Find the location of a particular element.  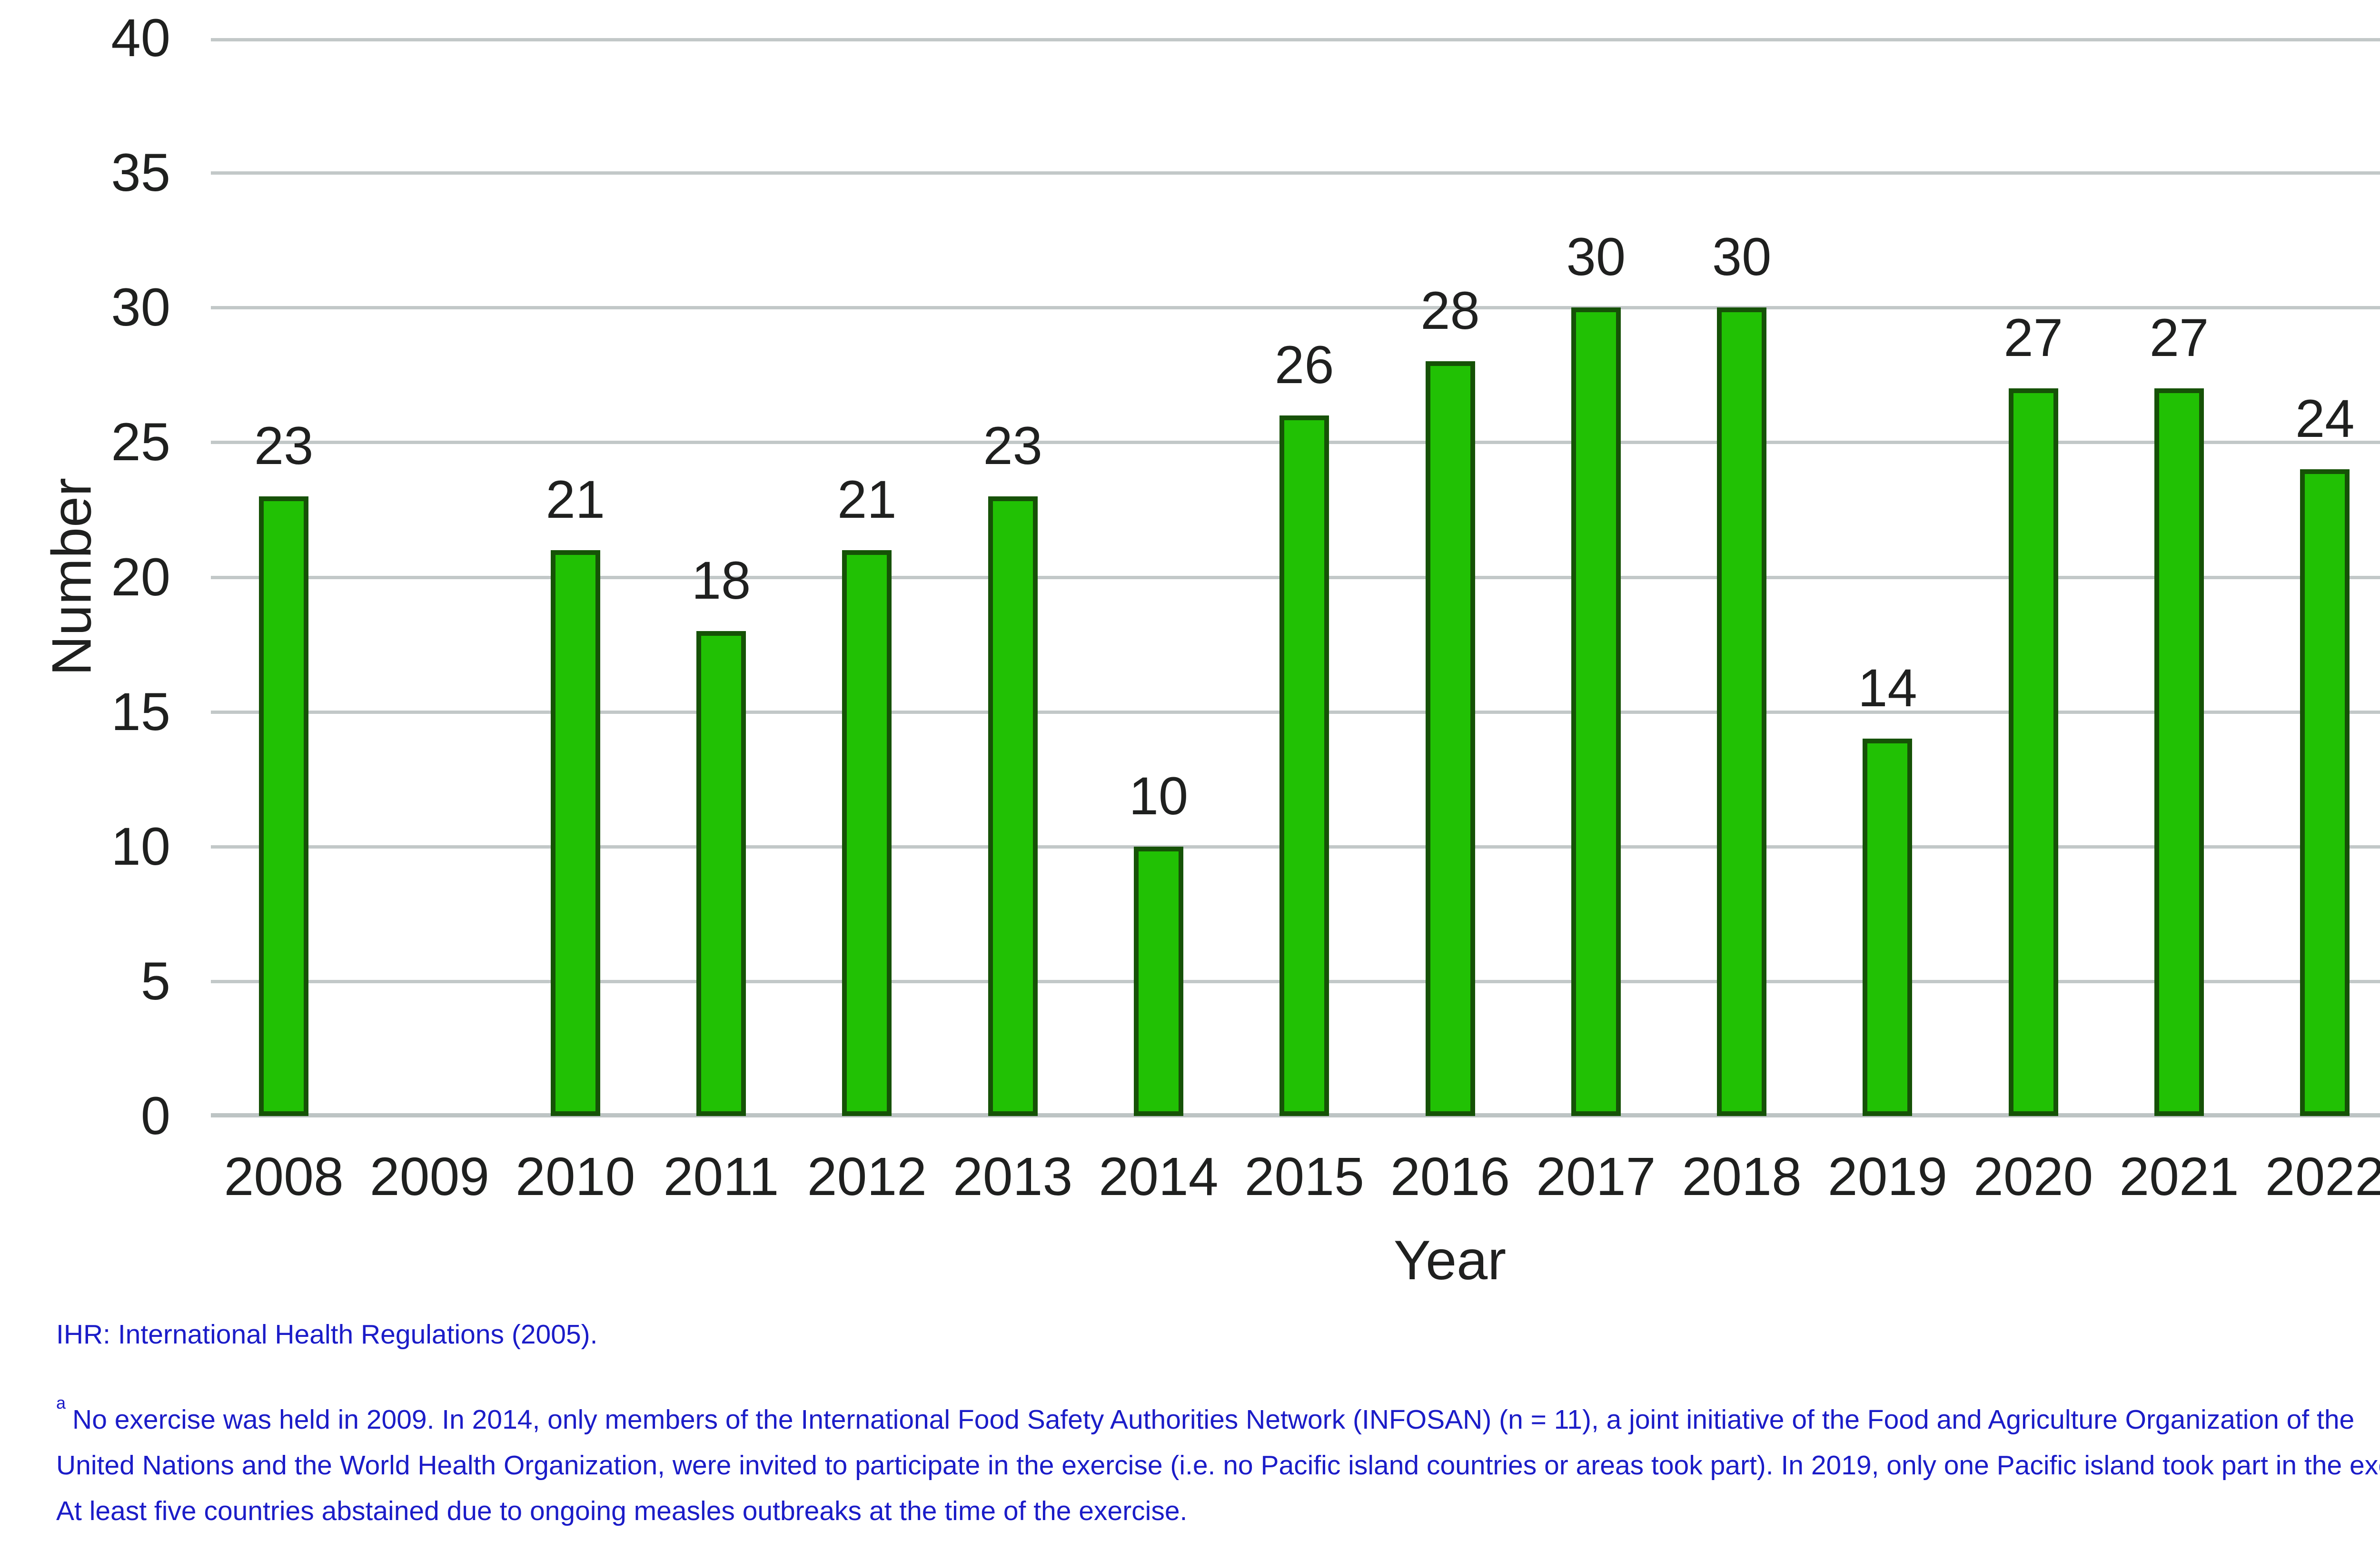

slot-2008: 23 is located at coordinates (284, 577).